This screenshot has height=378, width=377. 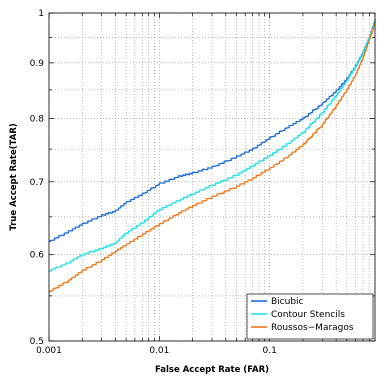 What do you see at coordinates (37, 256) in the screenshot?
I see `y-tick-label: 0.6` at bounding box center [37, 256].